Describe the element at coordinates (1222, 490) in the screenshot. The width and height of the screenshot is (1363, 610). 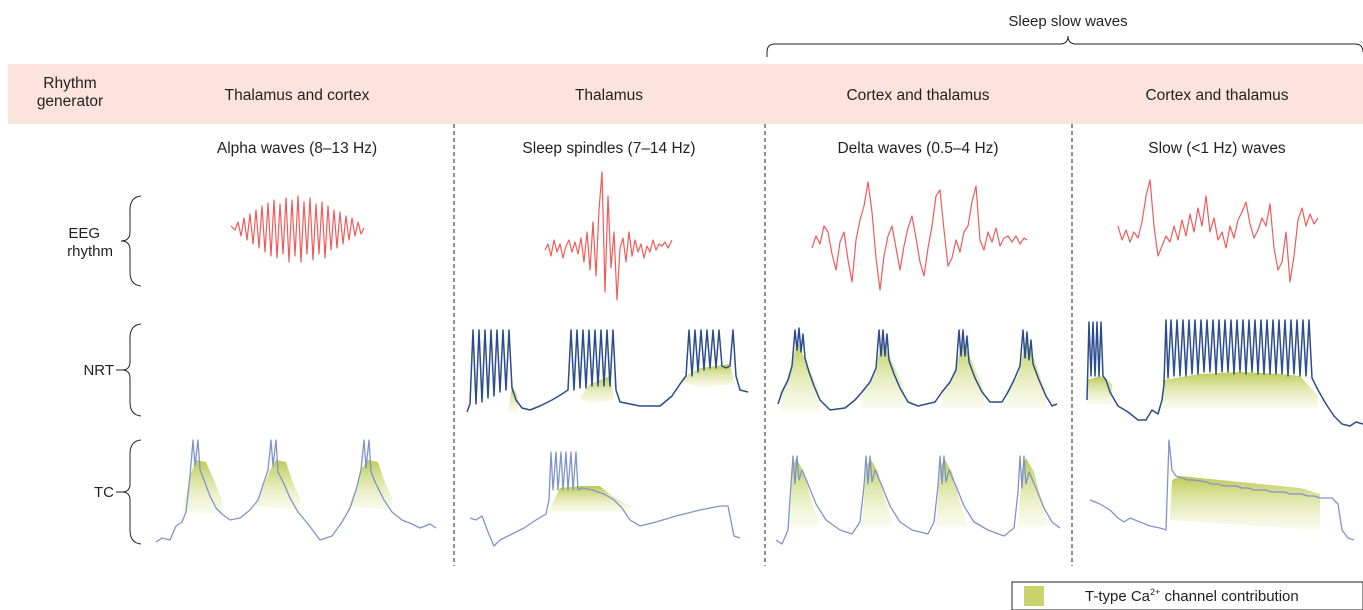
I see `tc-trace-slow` at that location.